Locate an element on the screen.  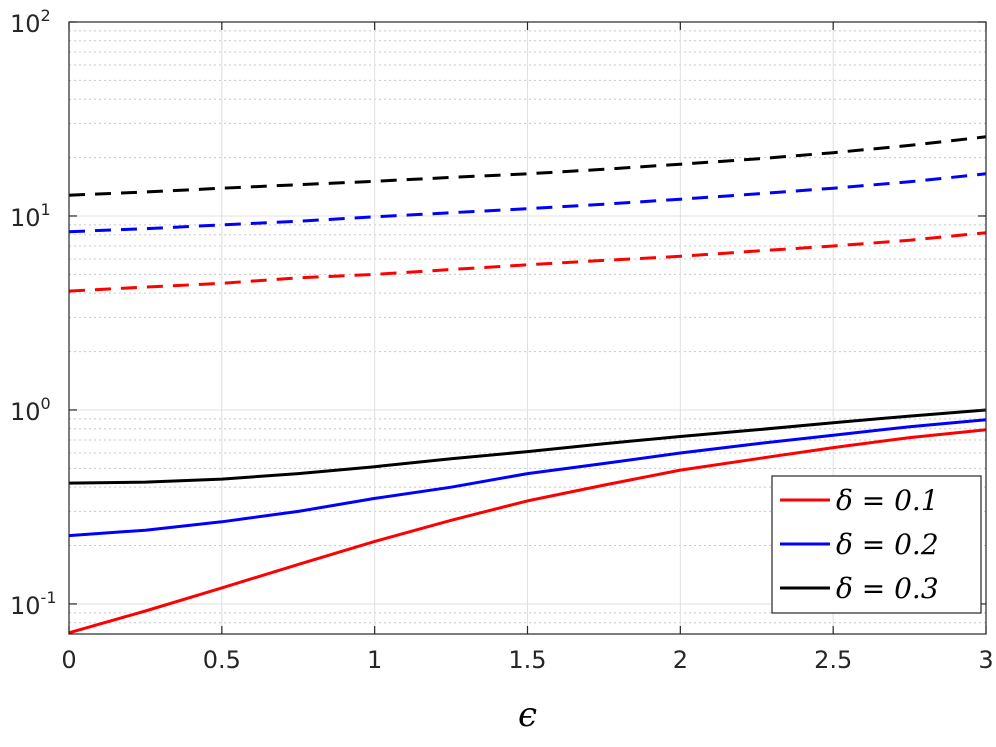
y-tick-label: 10² is located at coordinates (30, 22).